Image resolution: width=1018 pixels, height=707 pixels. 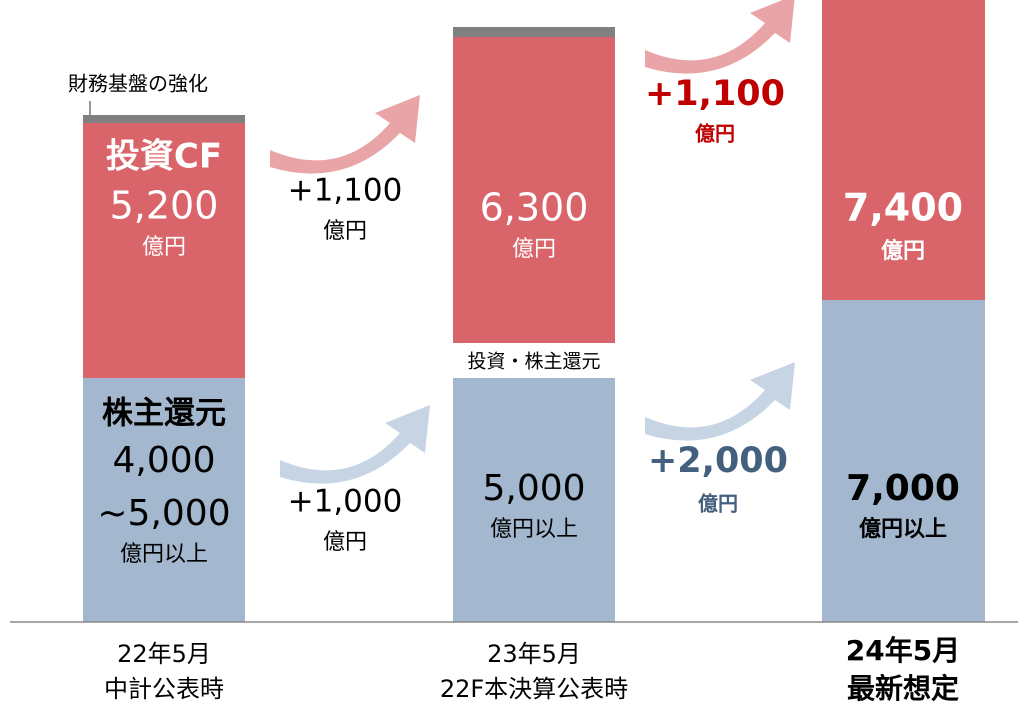 What do you see at coordinates (718, 461) in the screenshot?
I see `arrow-amount: +2,000` at bounding box center [718, 461].